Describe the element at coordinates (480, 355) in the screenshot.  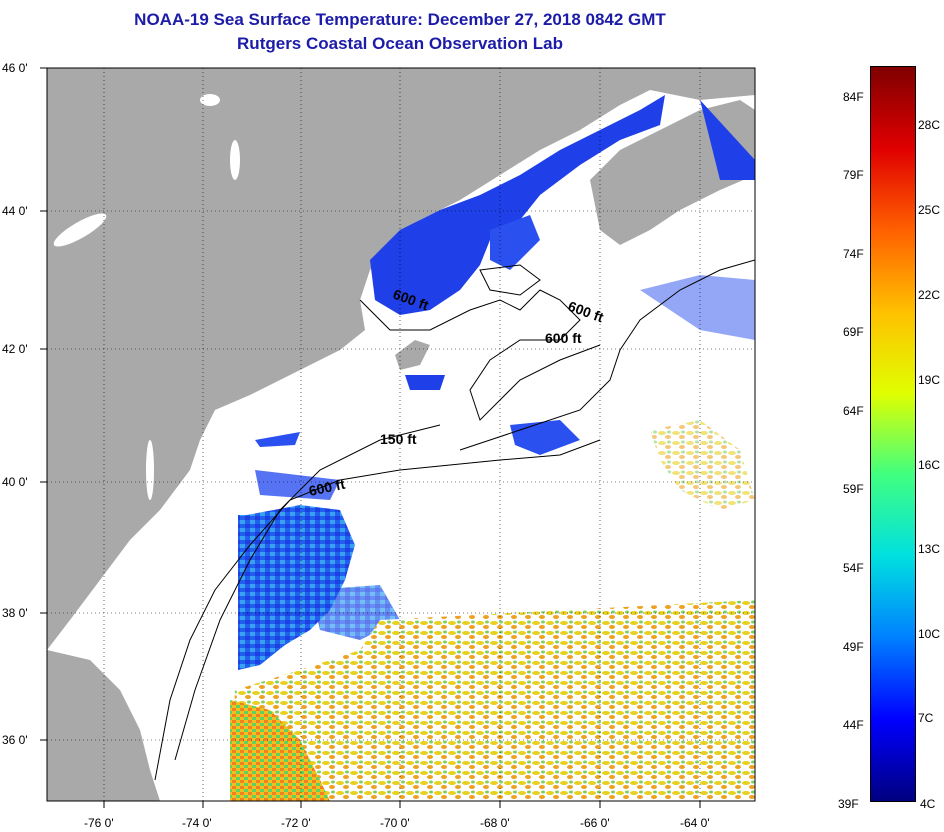
I see `contour-gulf-maine` at that location.